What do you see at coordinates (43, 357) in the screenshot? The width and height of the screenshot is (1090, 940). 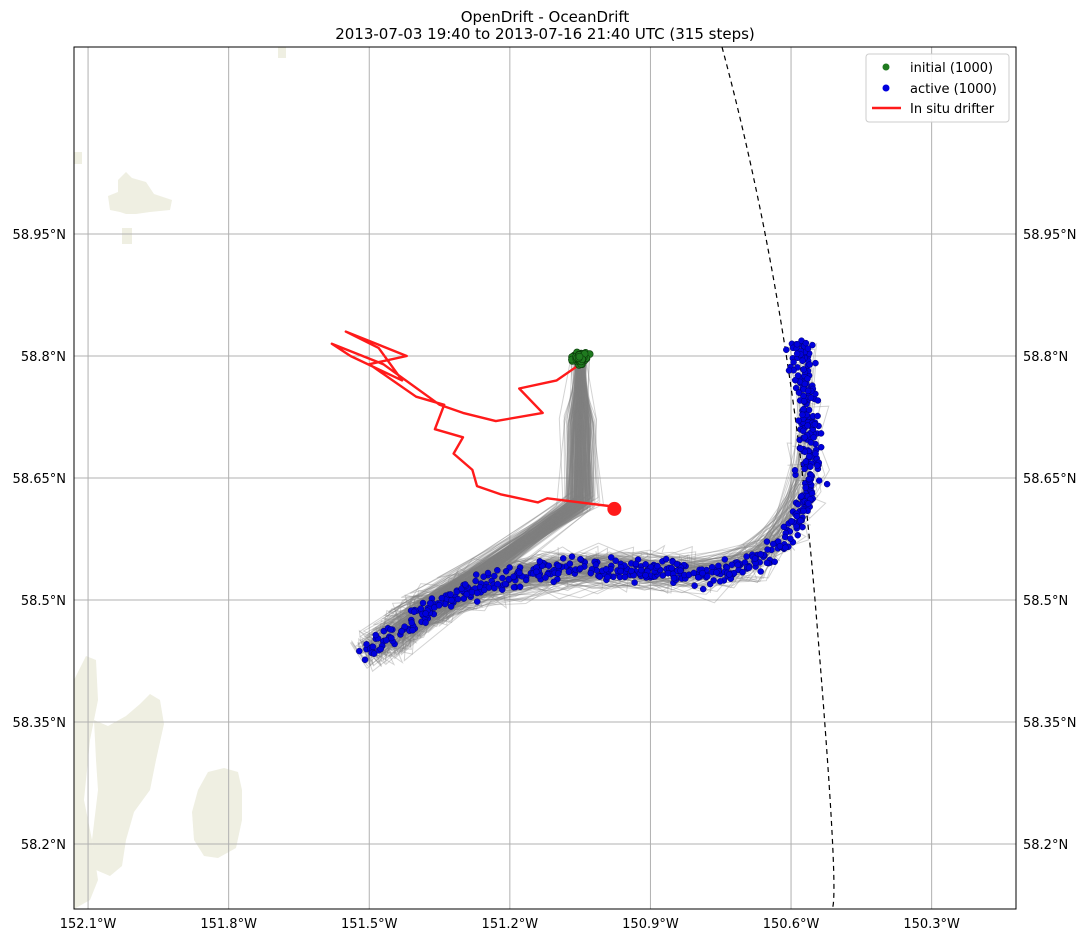 I see `y-tick-label-left: 58.8°N` at bounding box center [43, 357].